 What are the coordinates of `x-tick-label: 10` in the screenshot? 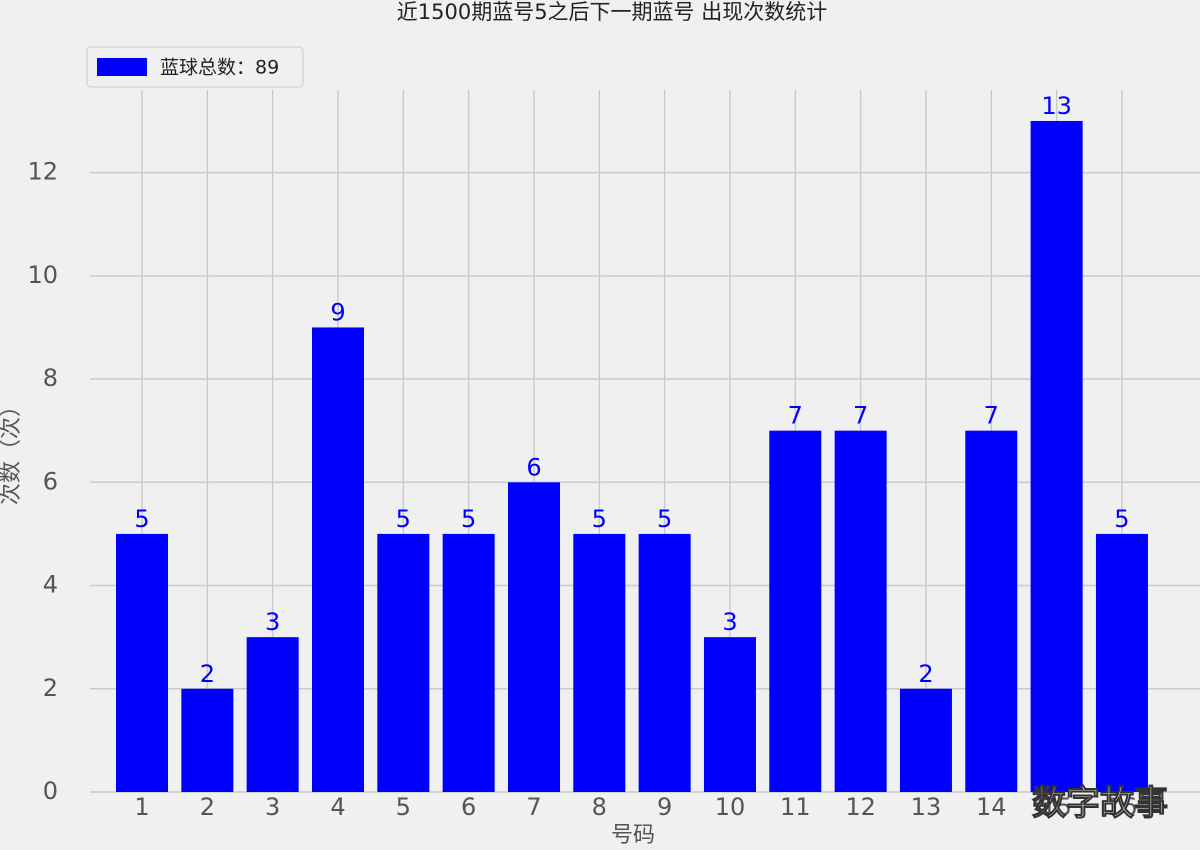 It's located at (730, 807).